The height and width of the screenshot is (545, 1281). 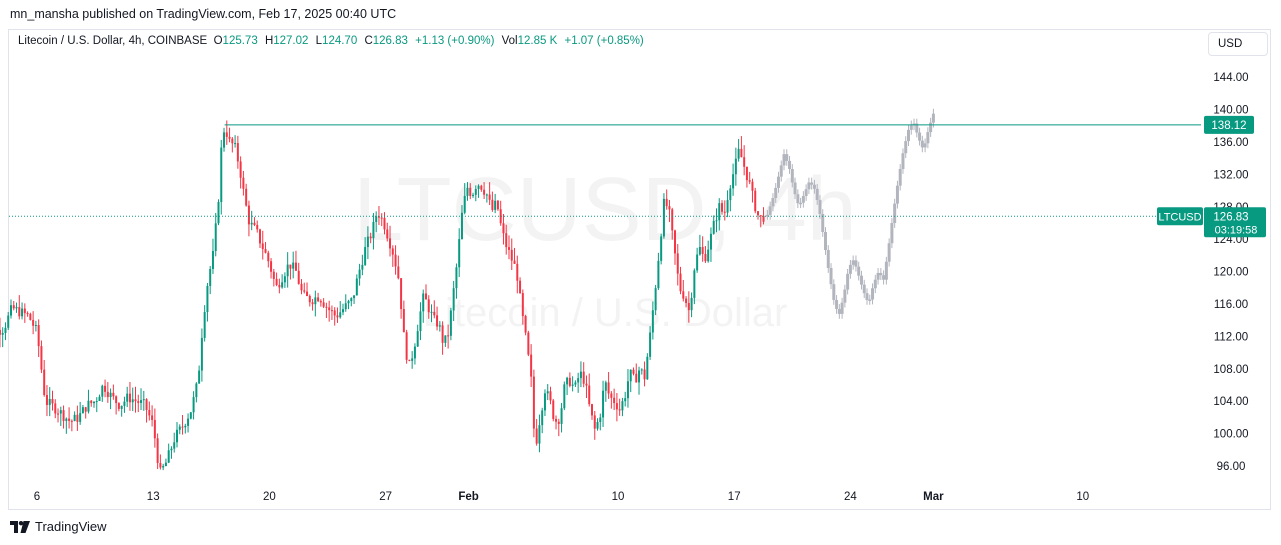 What do you see at coordinates (20, 526) in the screenshot?
I see `tradingview-logo-icon` at bounding box center [20, 526].